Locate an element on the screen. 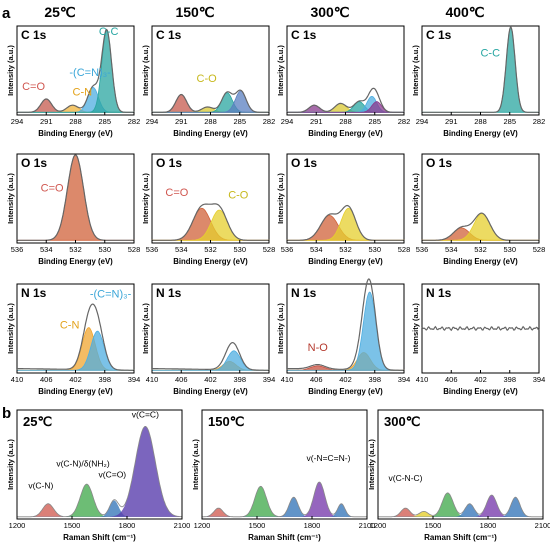 Image resolution: width=550 pixels, height=545 pixels. raman-annotation: v(C=C) is located at coordinates (145, 415).